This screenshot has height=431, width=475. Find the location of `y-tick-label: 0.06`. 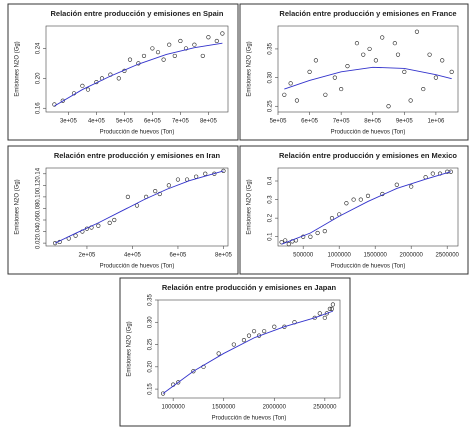

y-tick-label: 0.06 is located at coordinates (39, 220).